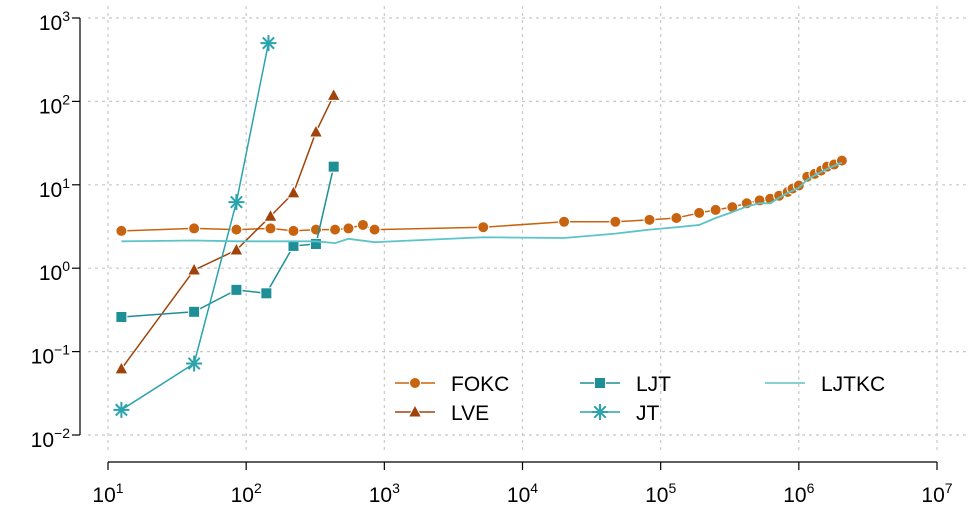  I want to click on x-tick-label: 10⁴, so click(522, 493).